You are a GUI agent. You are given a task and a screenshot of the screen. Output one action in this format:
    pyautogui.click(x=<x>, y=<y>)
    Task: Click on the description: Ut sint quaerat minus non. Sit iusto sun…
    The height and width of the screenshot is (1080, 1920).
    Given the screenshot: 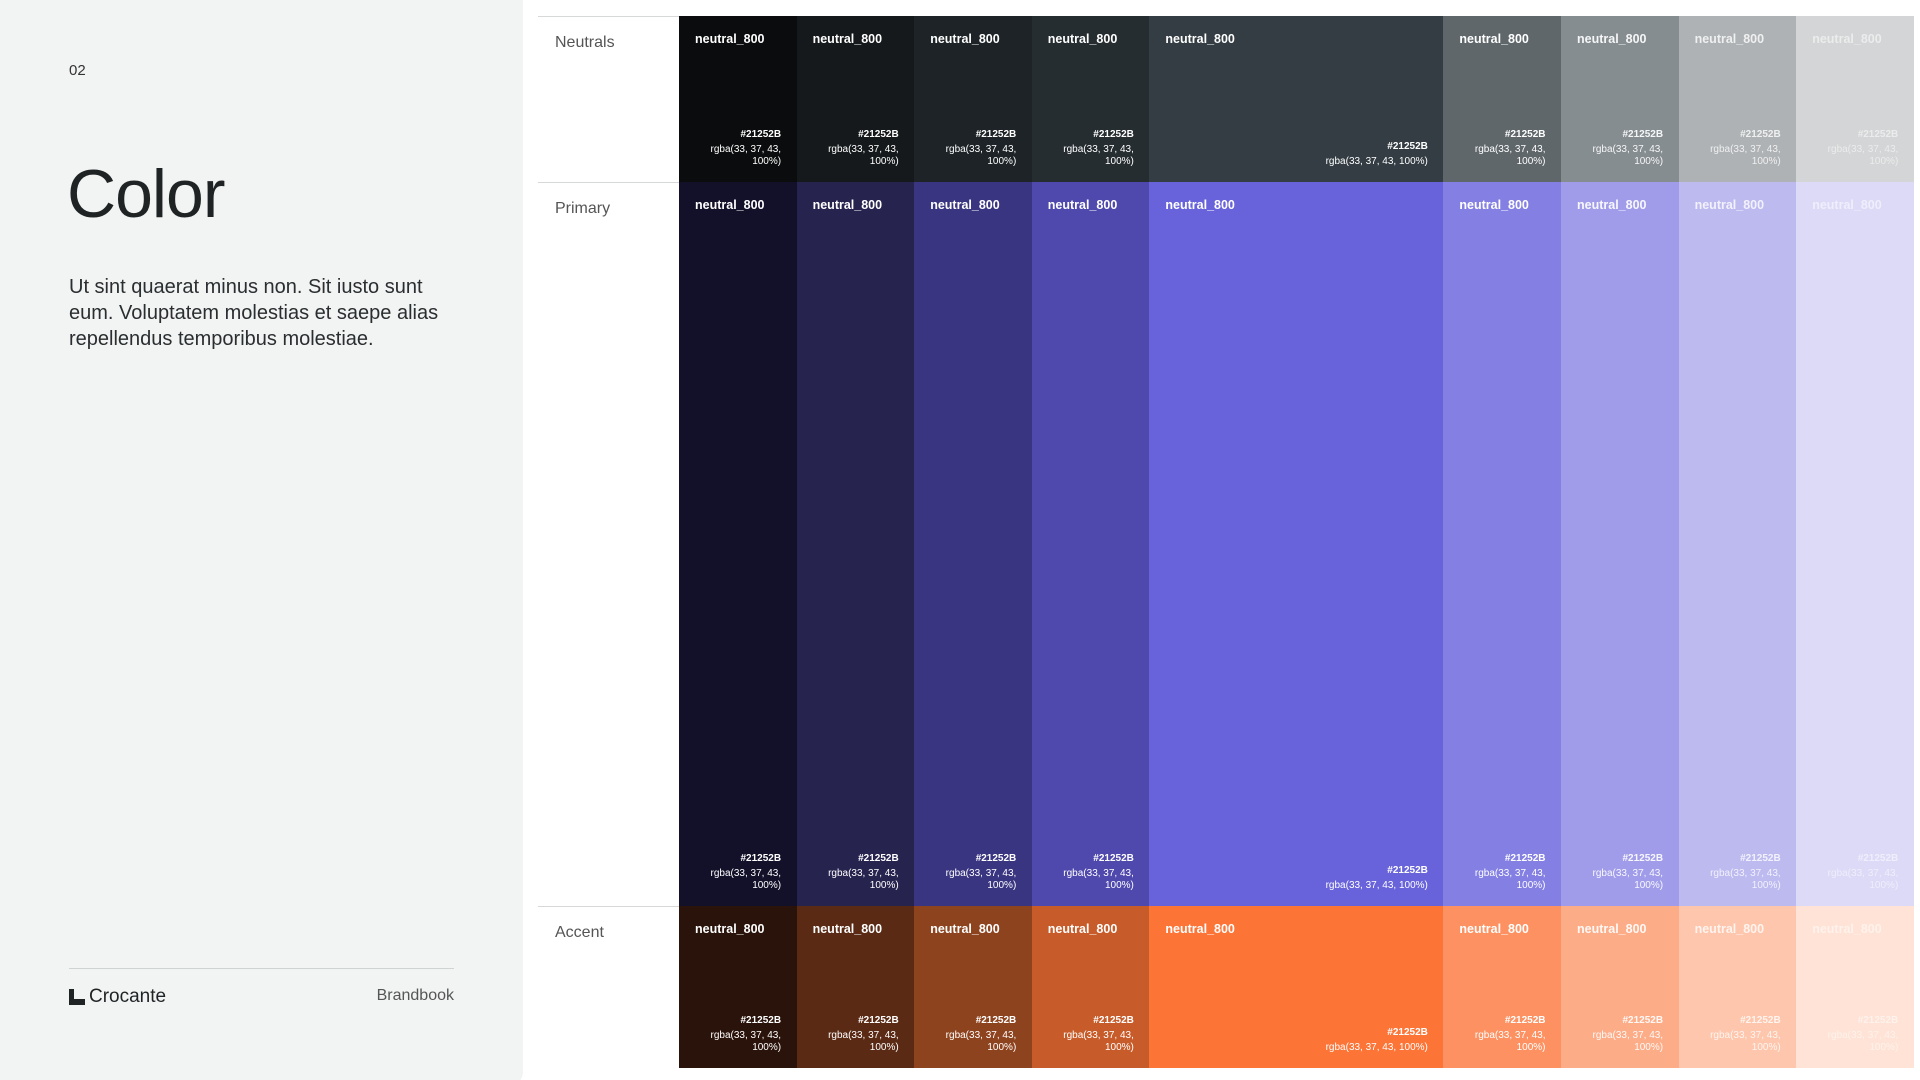 What is the action you would take?
    pyautogui.click(x=254, y=313)
    